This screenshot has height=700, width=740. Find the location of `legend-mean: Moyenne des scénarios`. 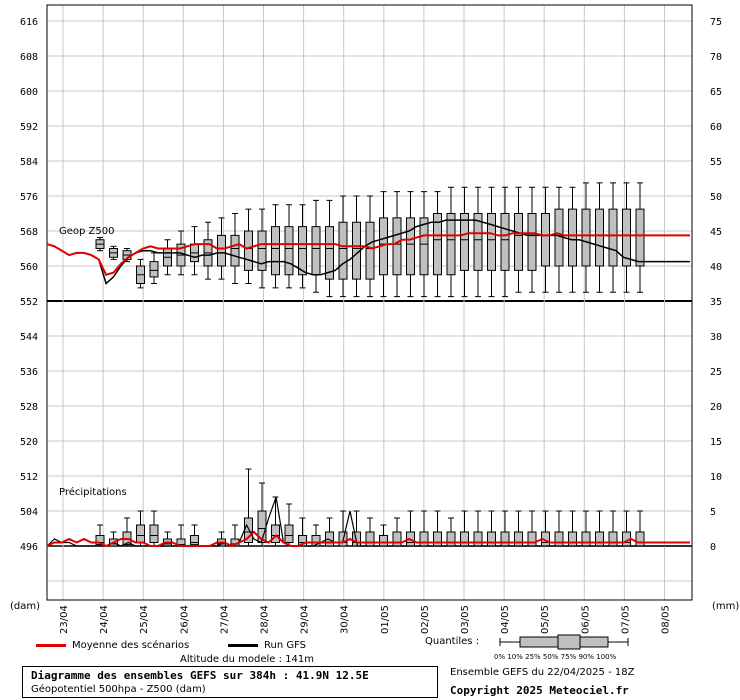

legend-mean: Moyenne des scénarios is located at coordinates (112, 645).